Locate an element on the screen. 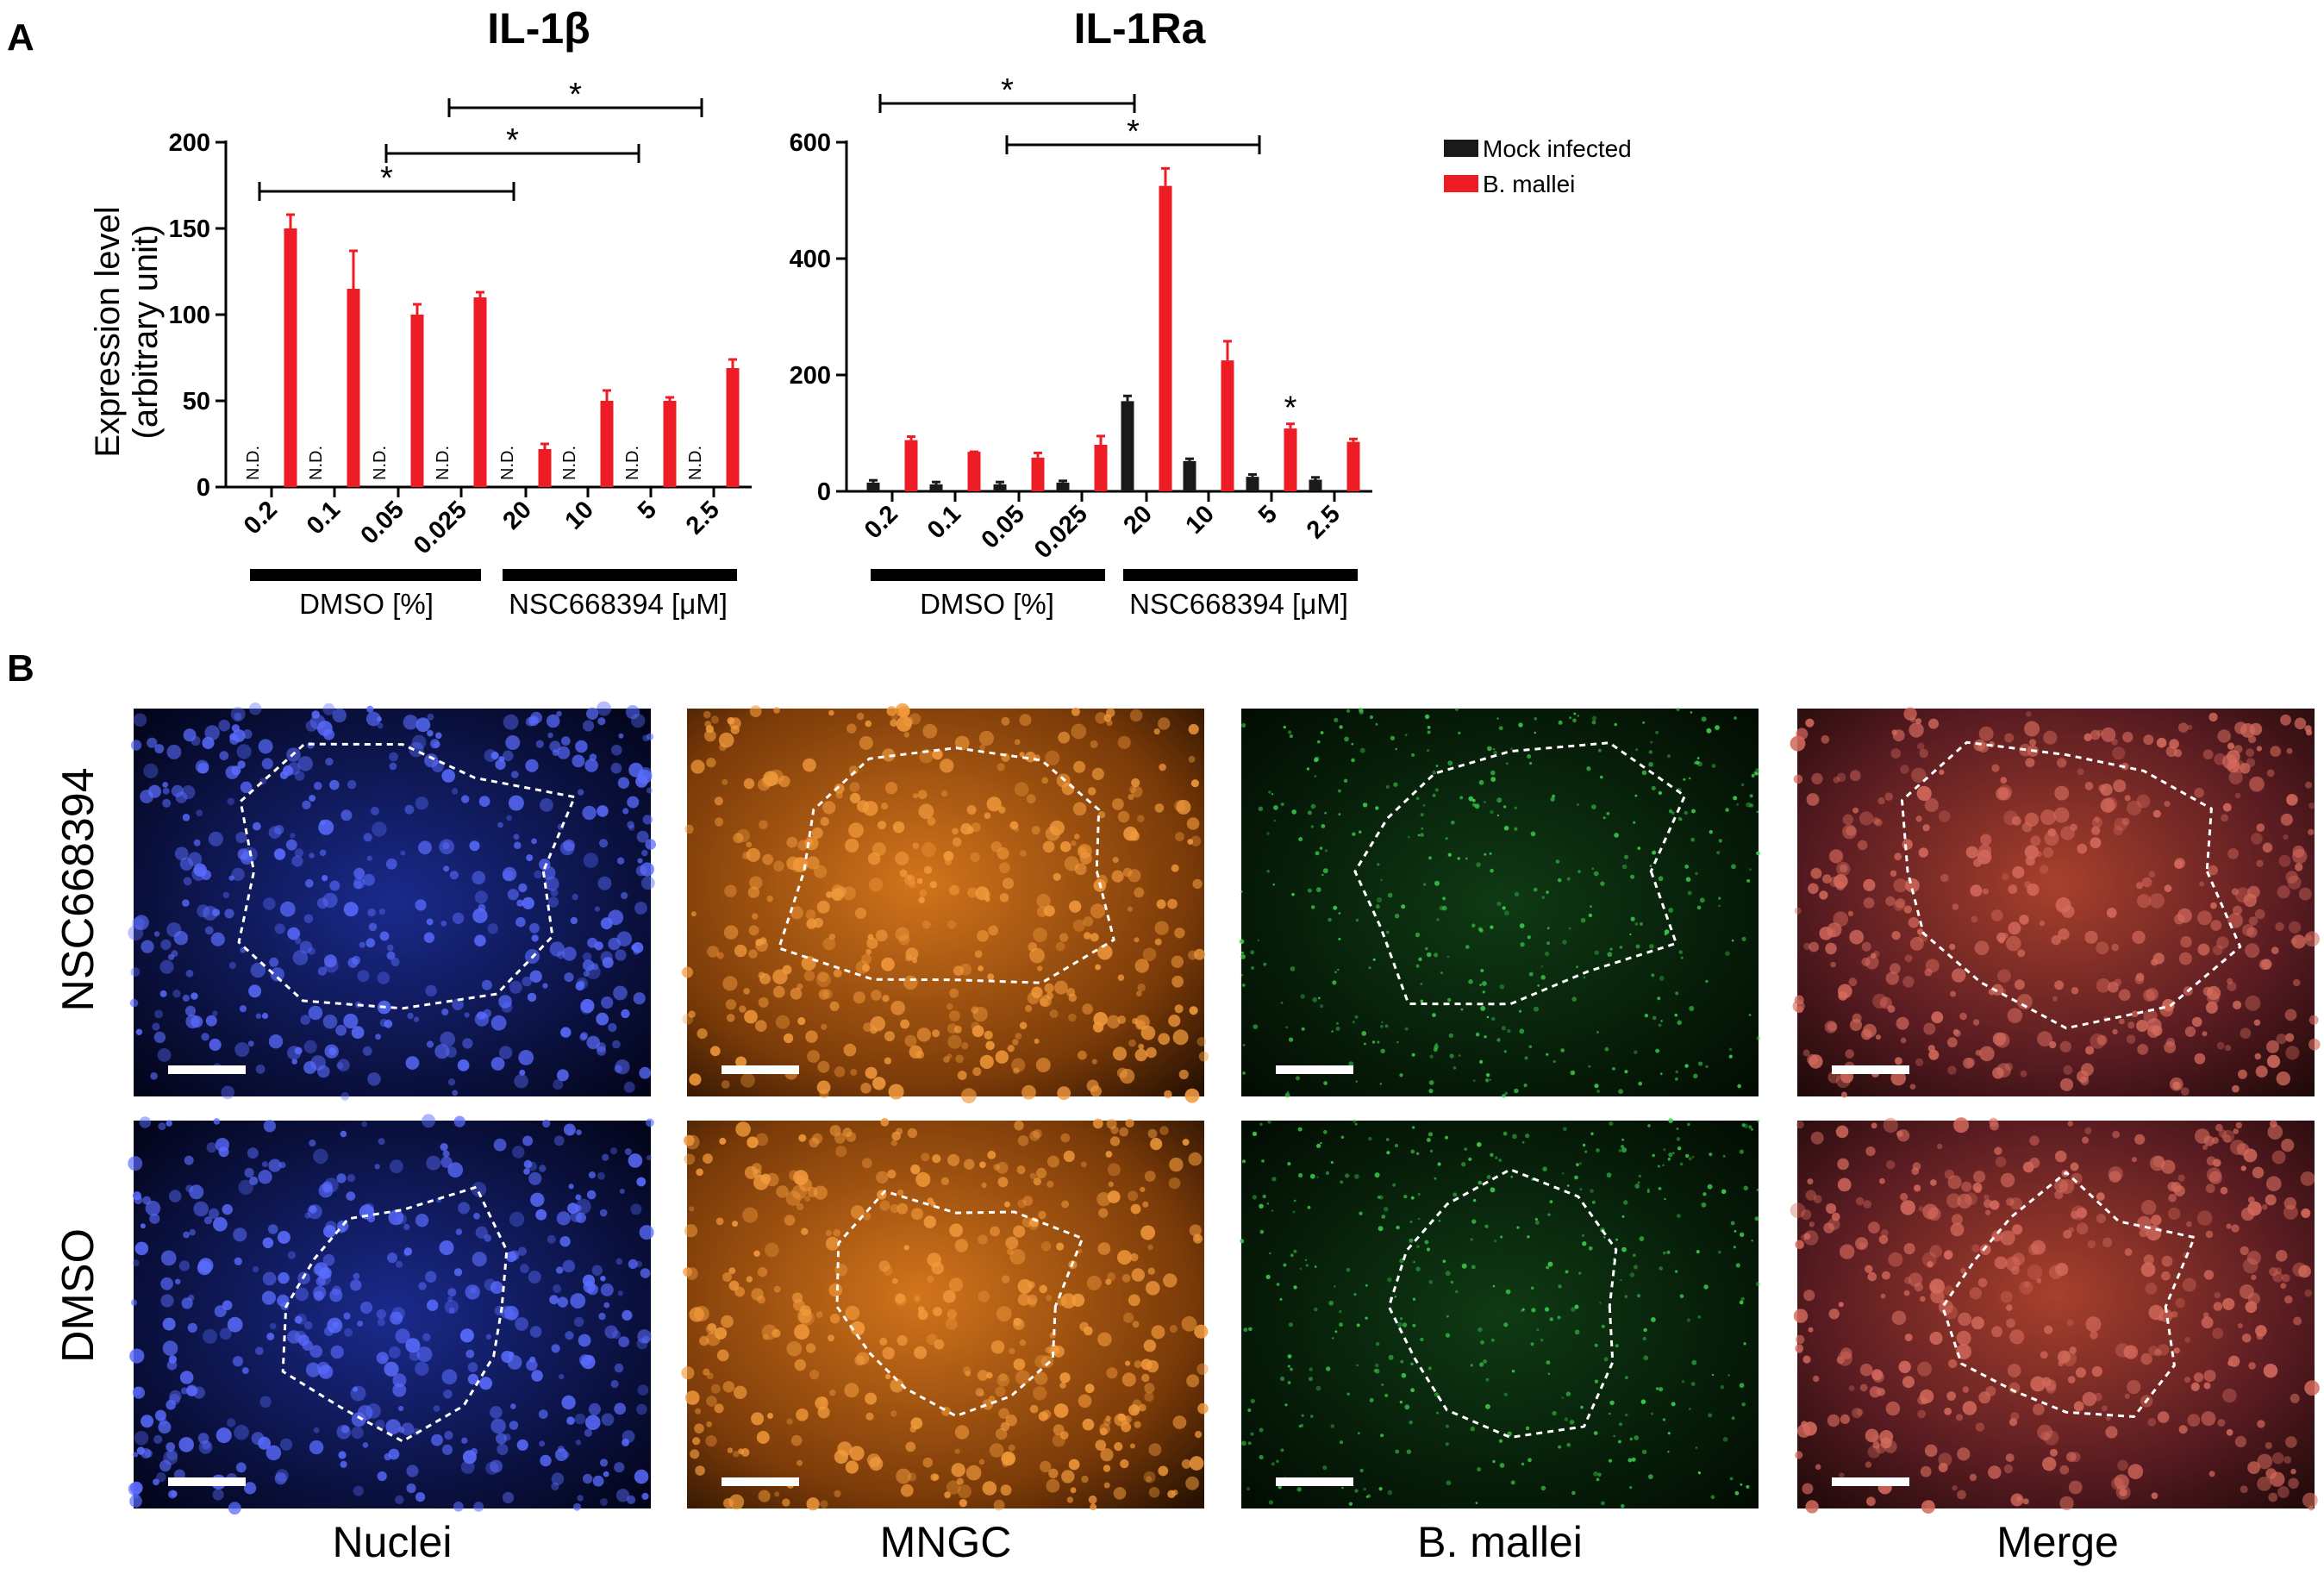  column-label-merge: Merge is located at coordinates (2057, 1542).